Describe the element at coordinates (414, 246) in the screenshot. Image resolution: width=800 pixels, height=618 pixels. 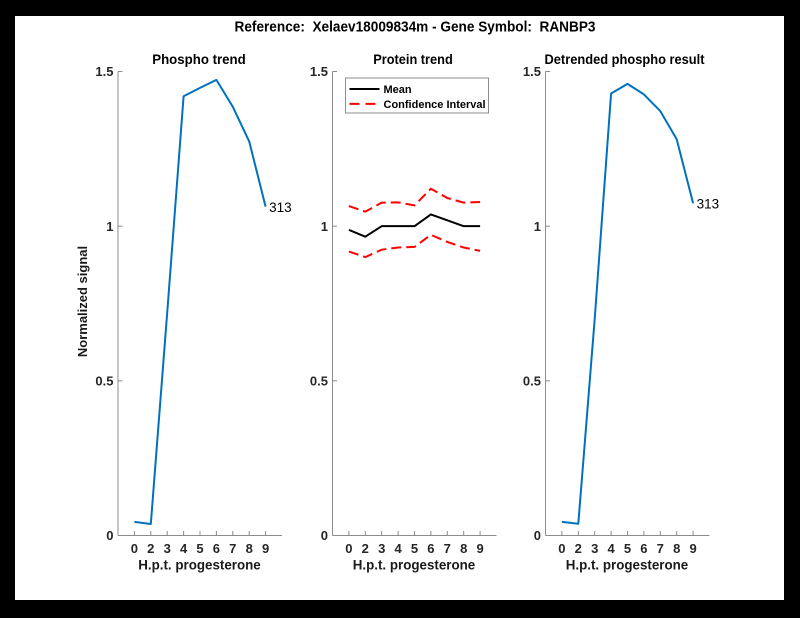
I see `series-Confidence Interval (lower)` at that location.